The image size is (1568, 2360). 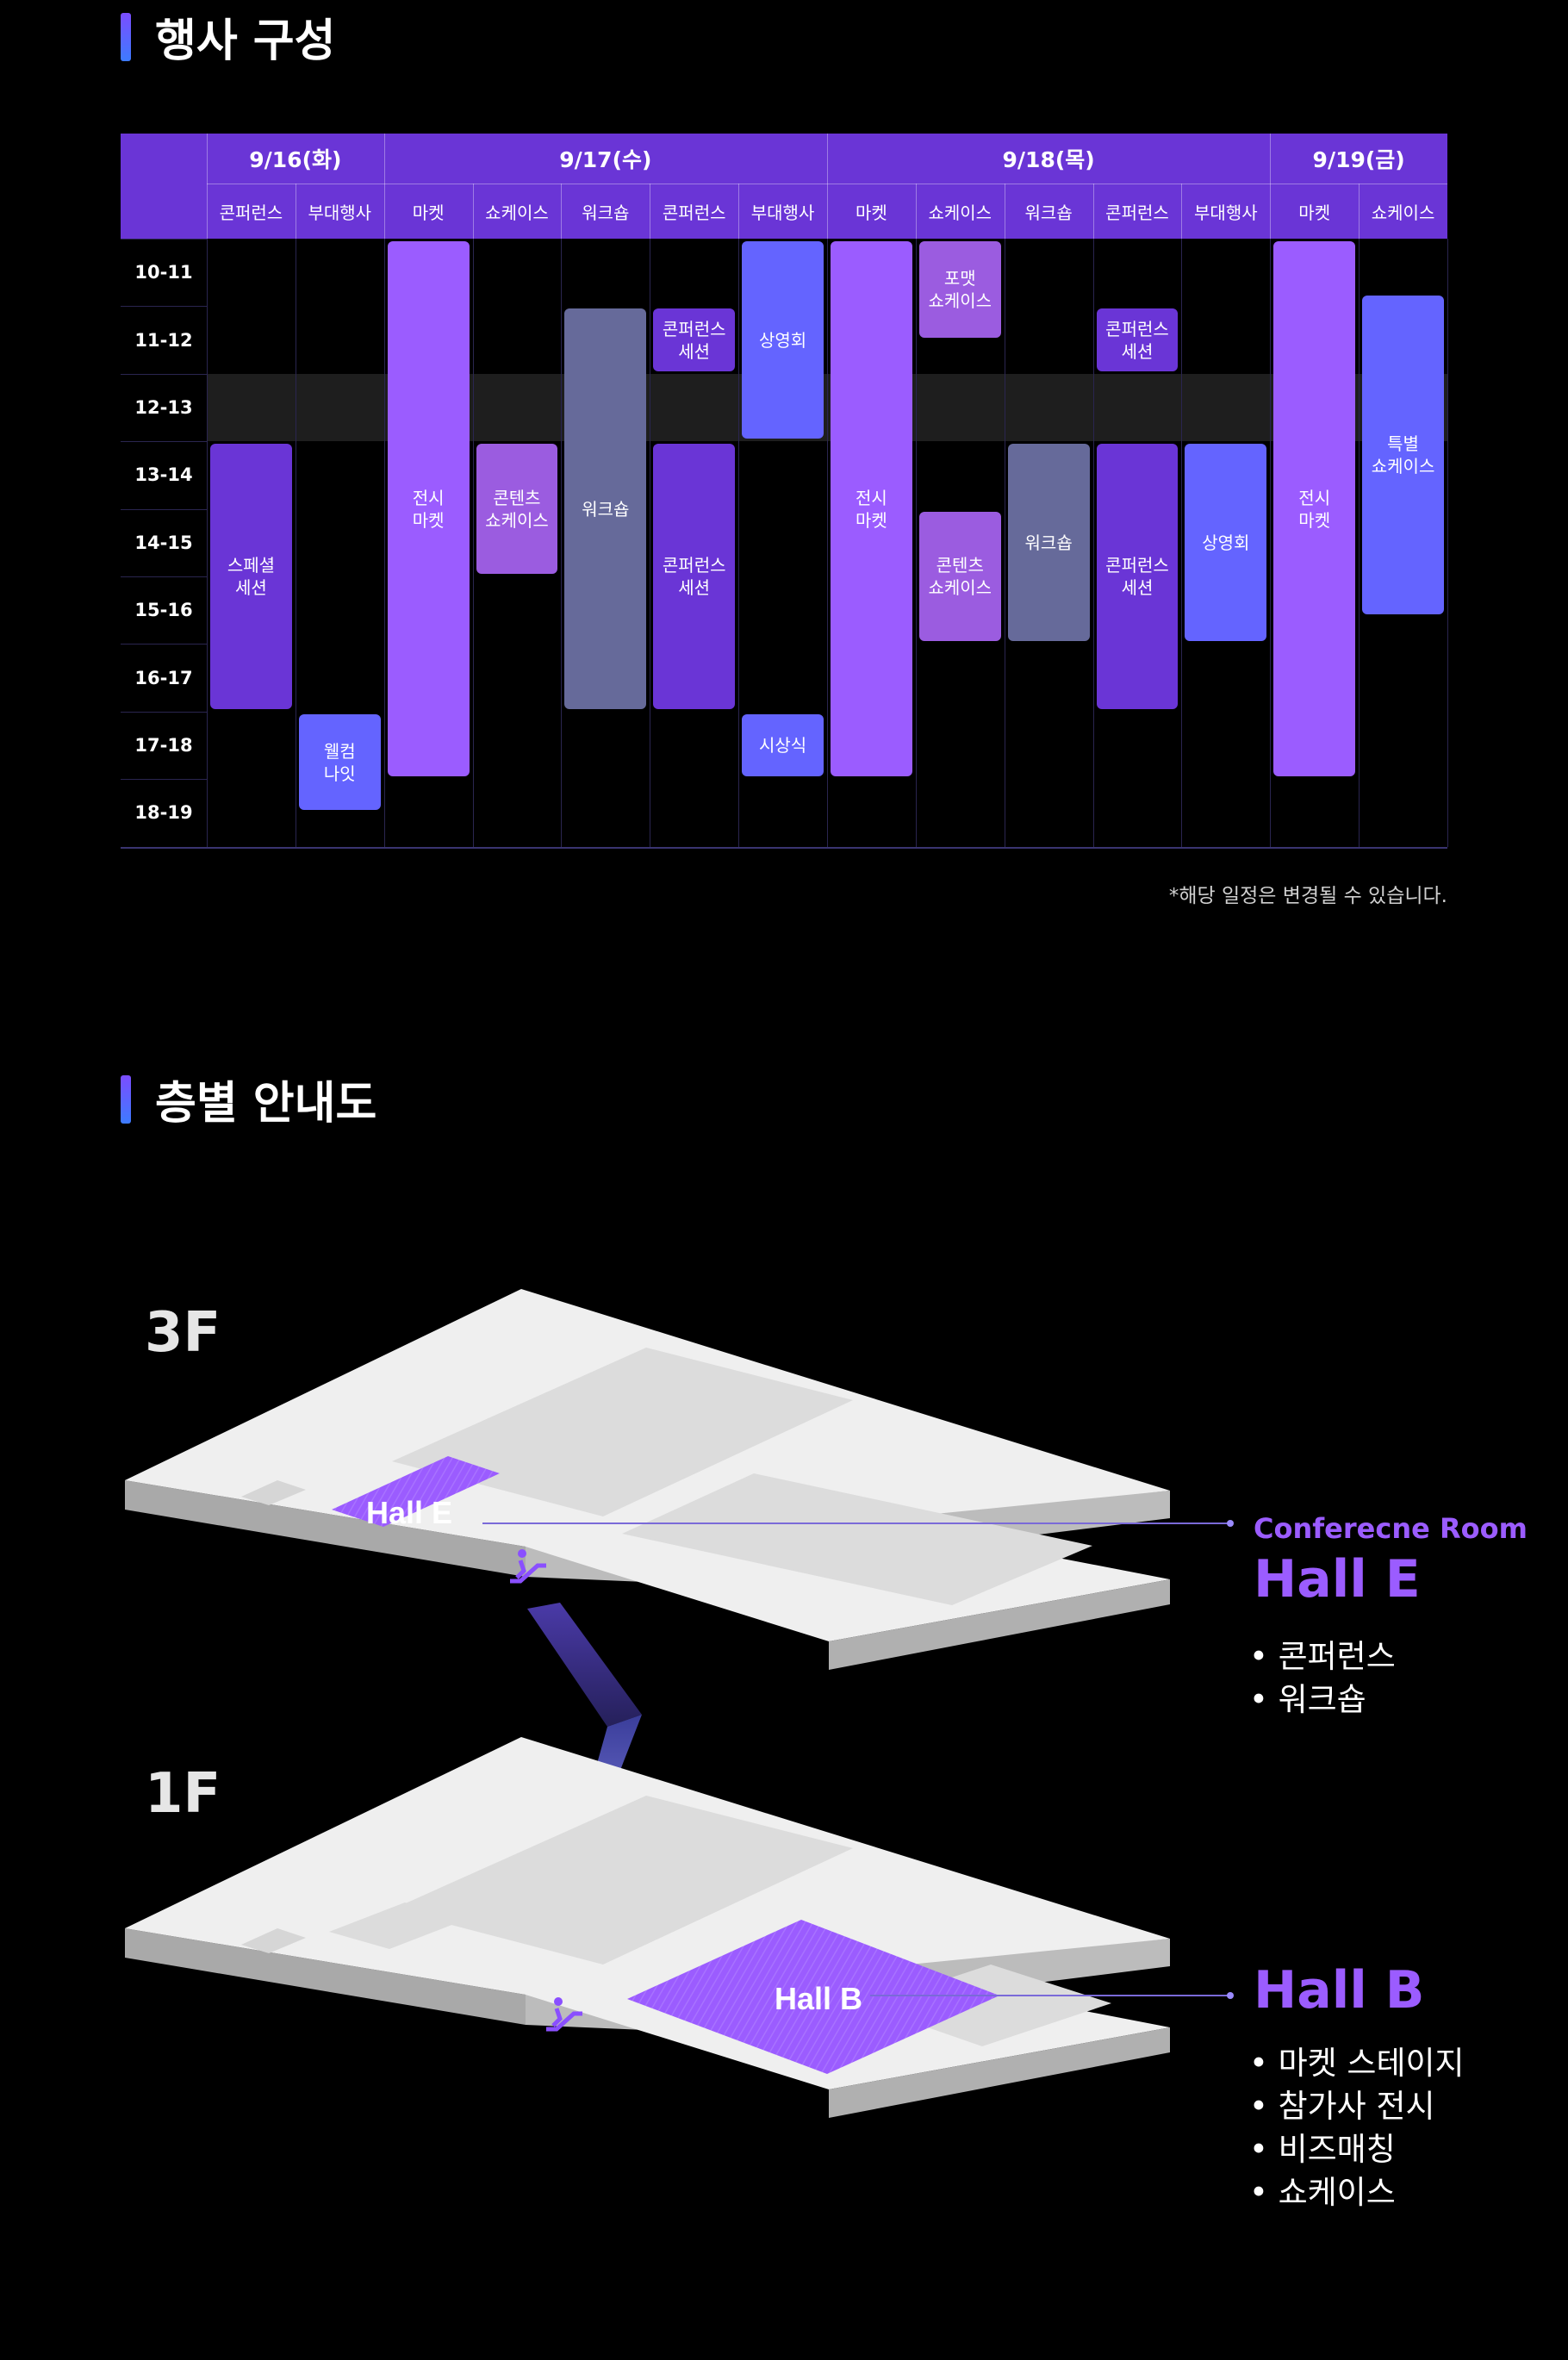 I want to click on escalator-icon-3f, so click(x=528, y=1566).